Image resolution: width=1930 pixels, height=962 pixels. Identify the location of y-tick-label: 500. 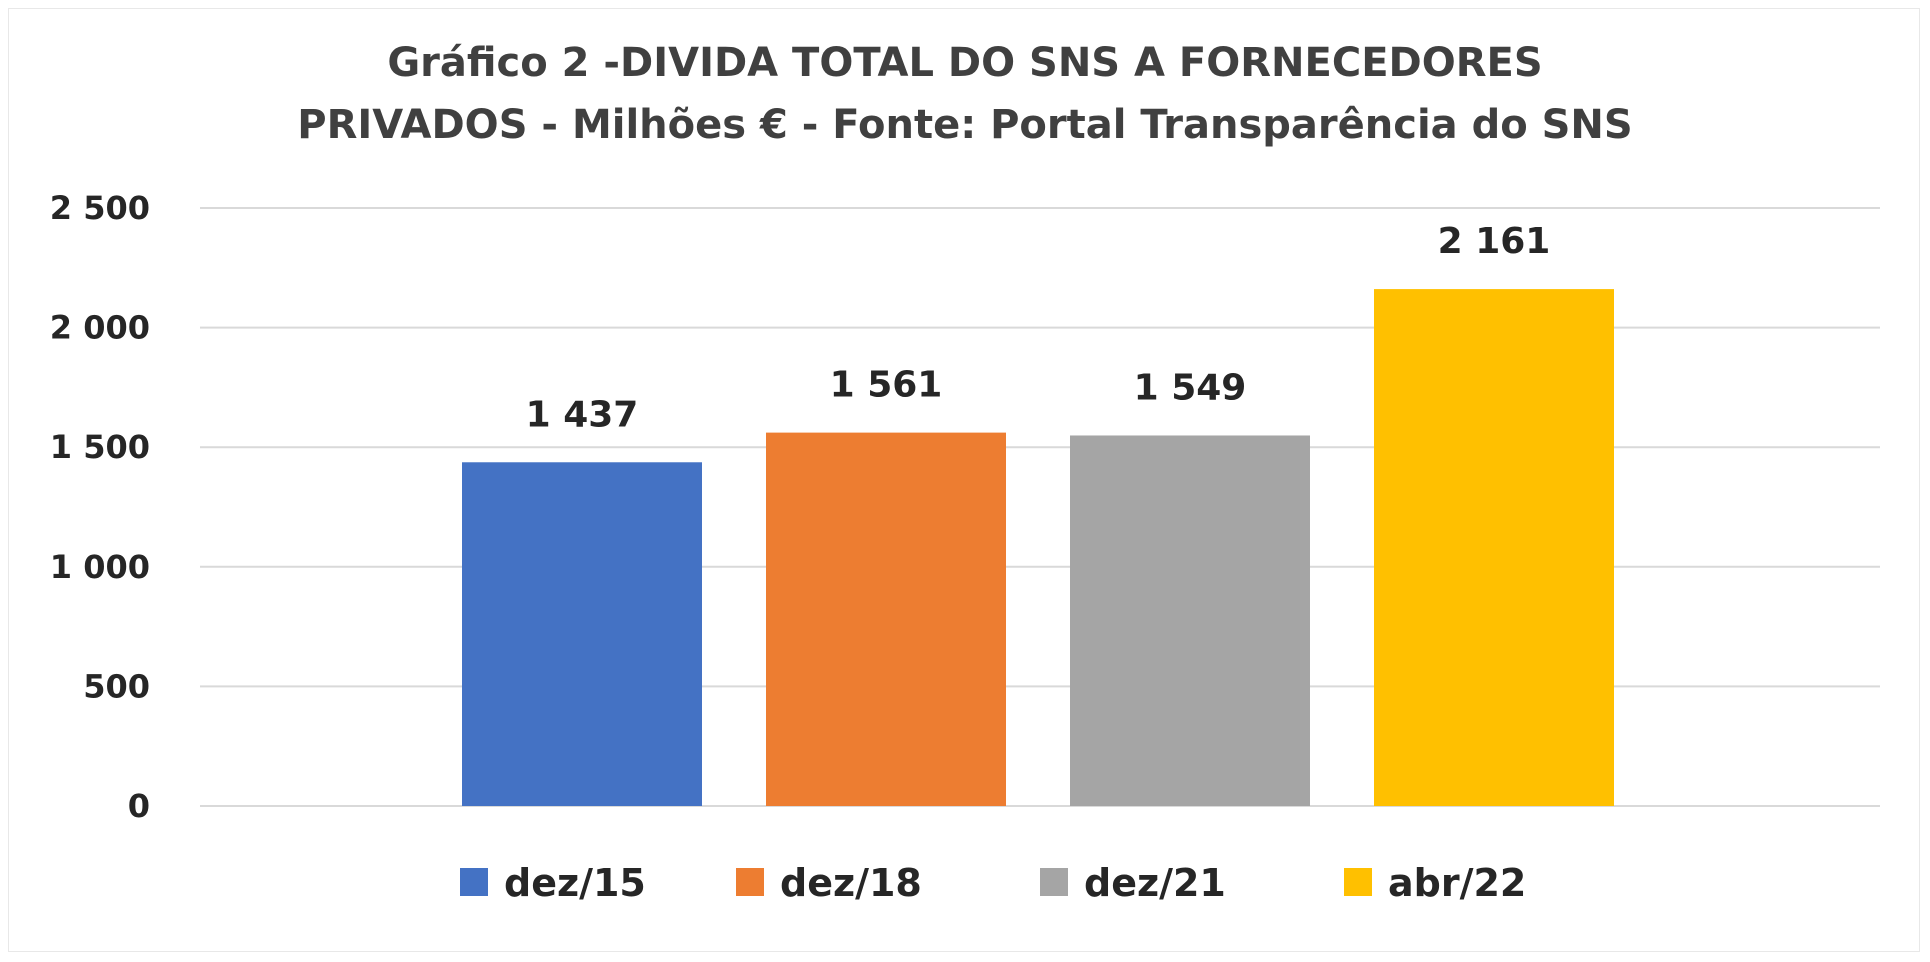
(116, 686).